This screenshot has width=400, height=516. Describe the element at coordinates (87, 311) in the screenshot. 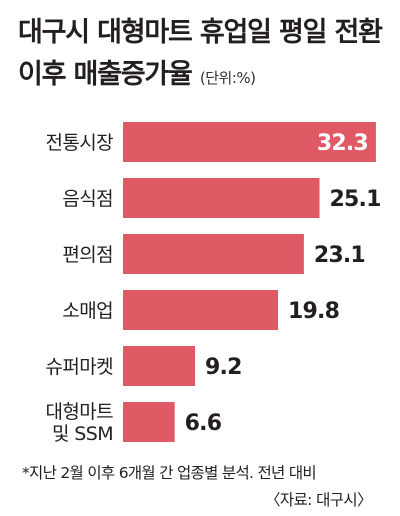

I see `category-label-3: 소매업` at that location.